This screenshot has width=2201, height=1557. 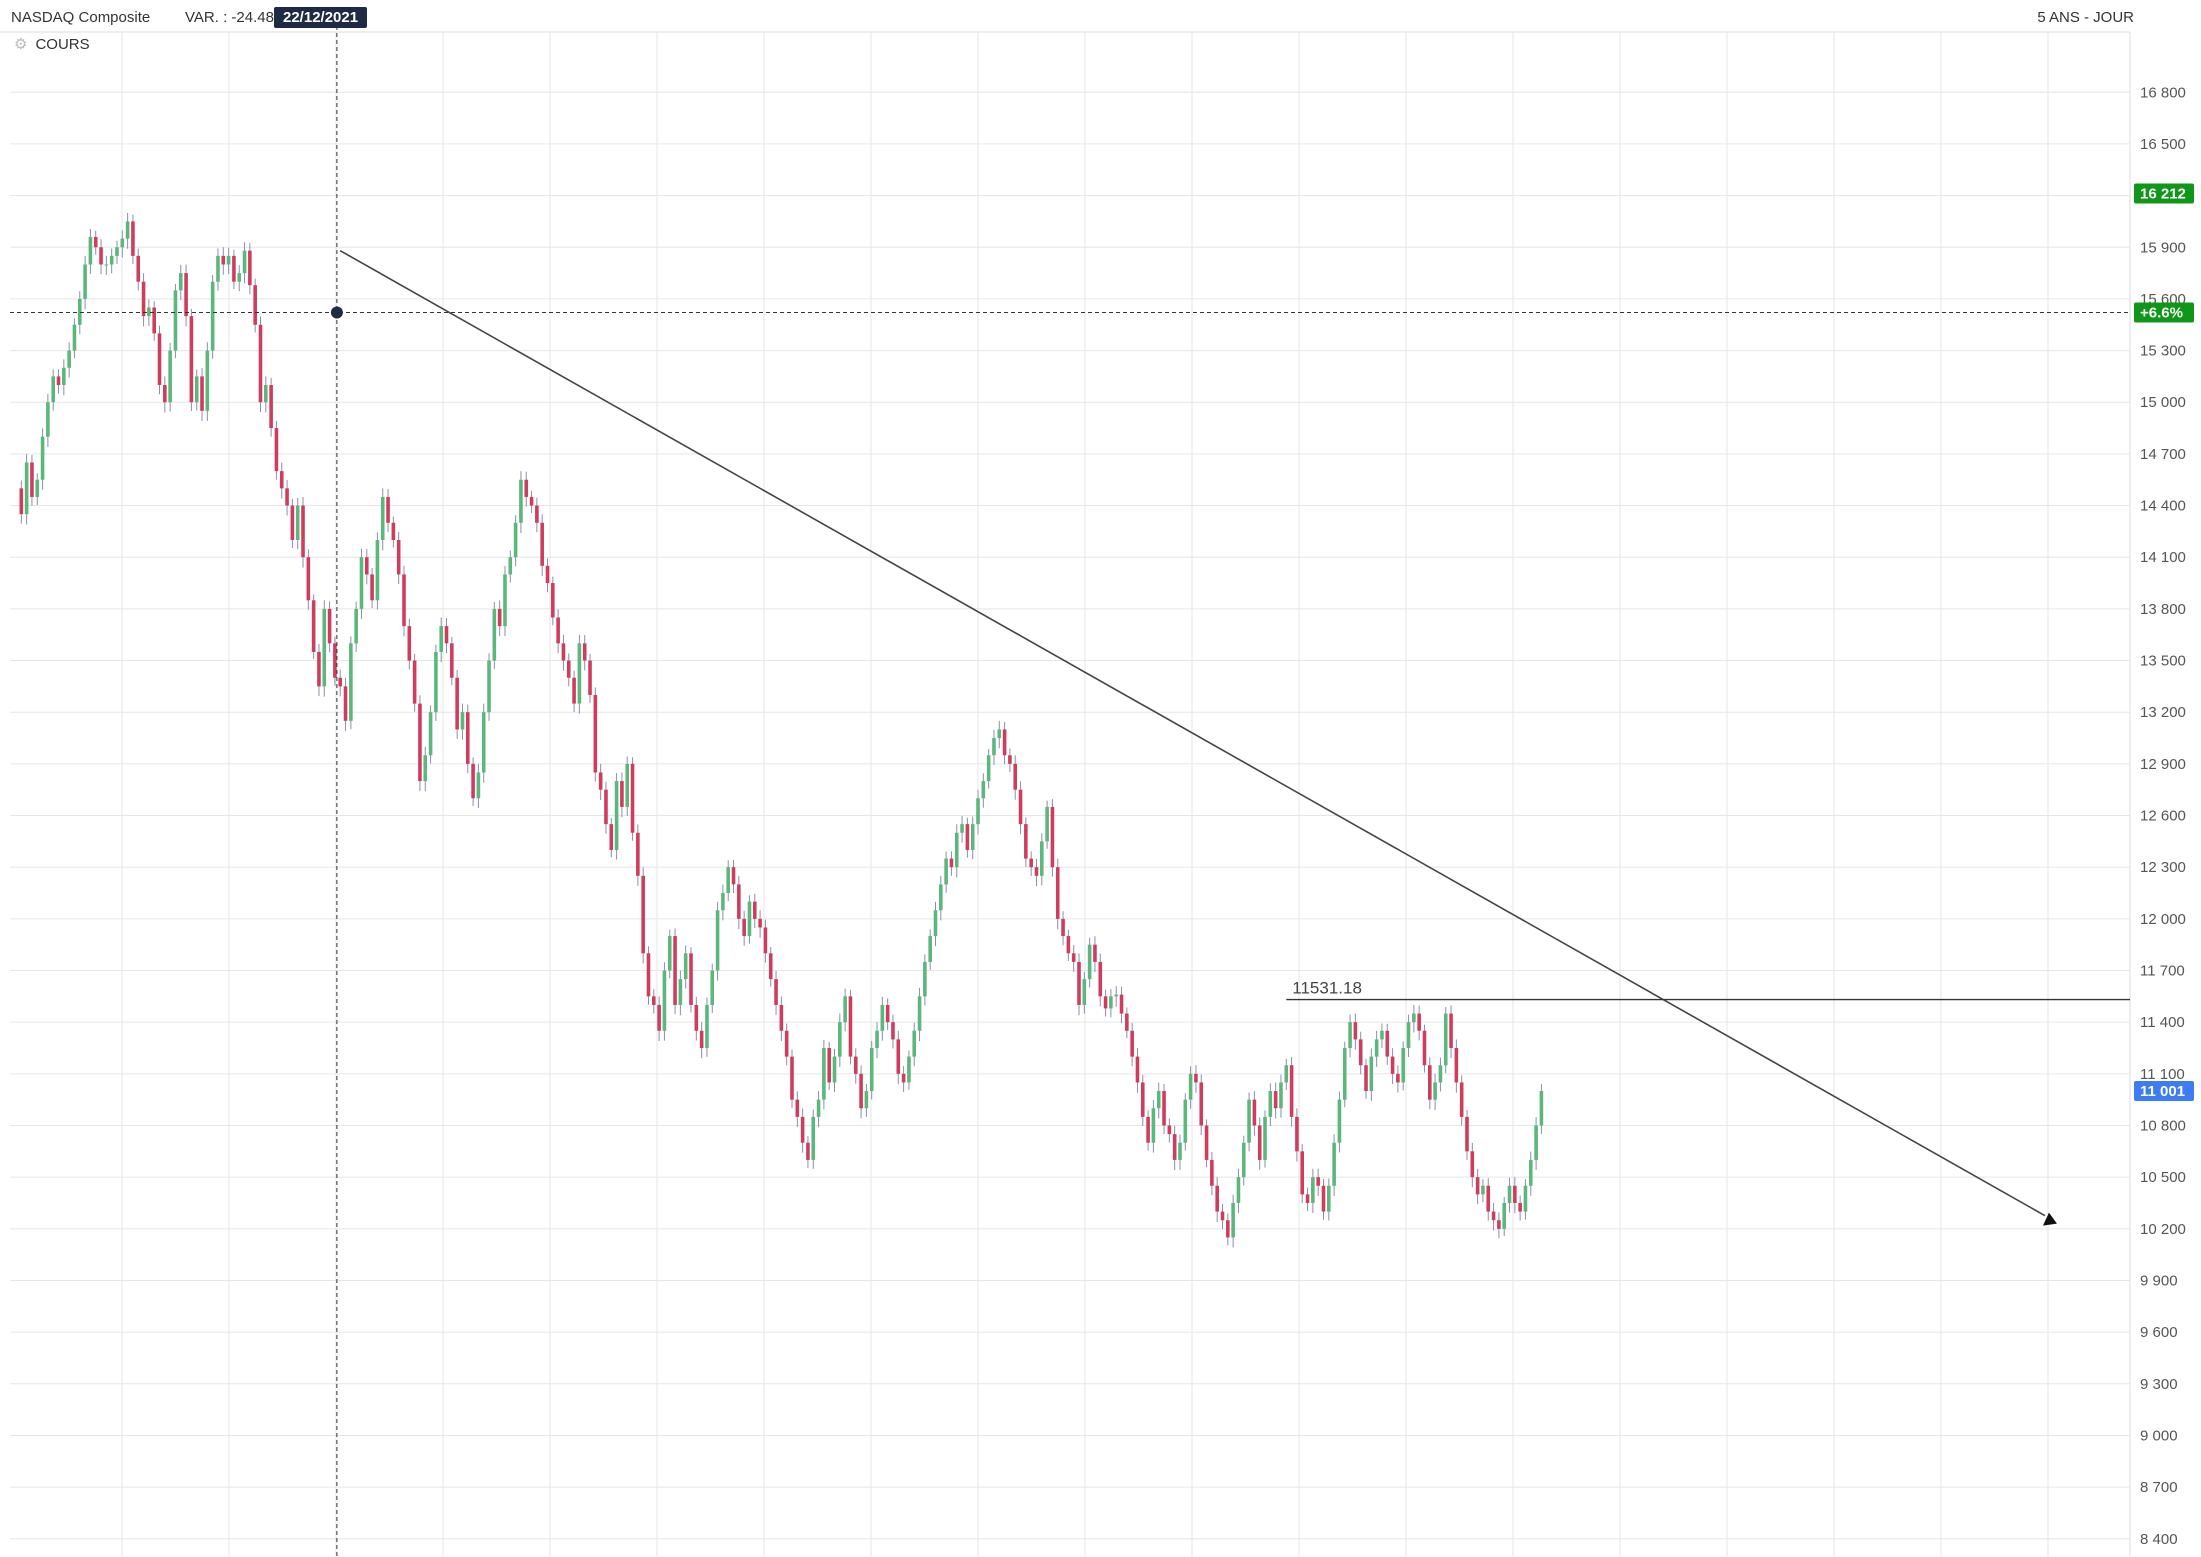 What do you see at coordinates (2085, 17) in the screenshot?
I see `period-selector: 5 ANS - JOUR` at bounding box center [2085, 17].